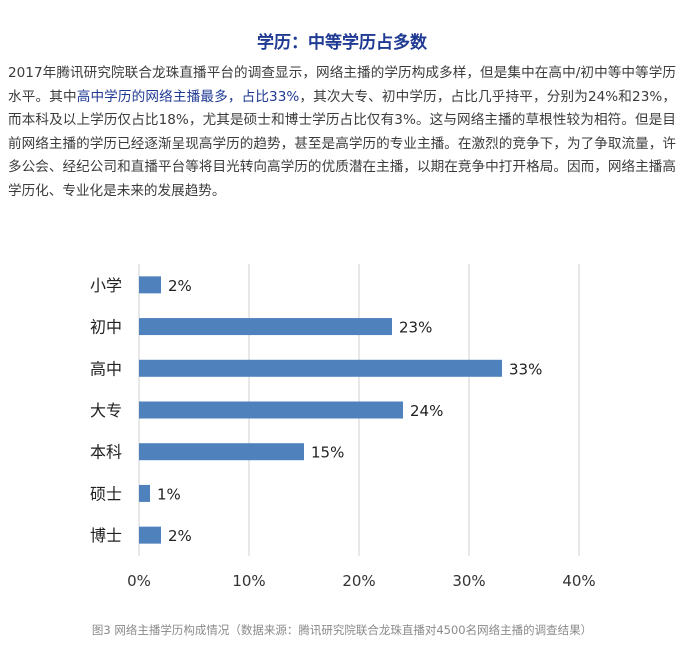 This screenshot has width=684, height=655. I want to click on value-label: 1%, so click(169, 494).